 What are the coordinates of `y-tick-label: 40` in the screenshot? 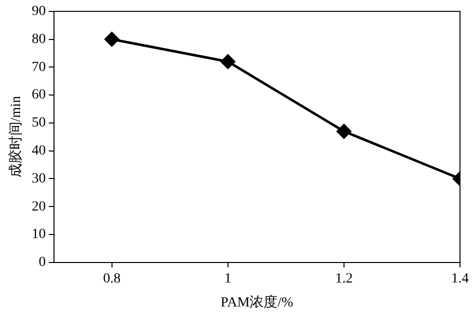 It's located at (39, 151).